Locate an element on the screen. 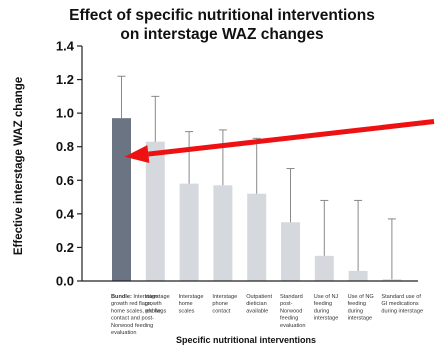 The image size is (435, 350). category-label-line: Standard is located at coordinates (291, 297).